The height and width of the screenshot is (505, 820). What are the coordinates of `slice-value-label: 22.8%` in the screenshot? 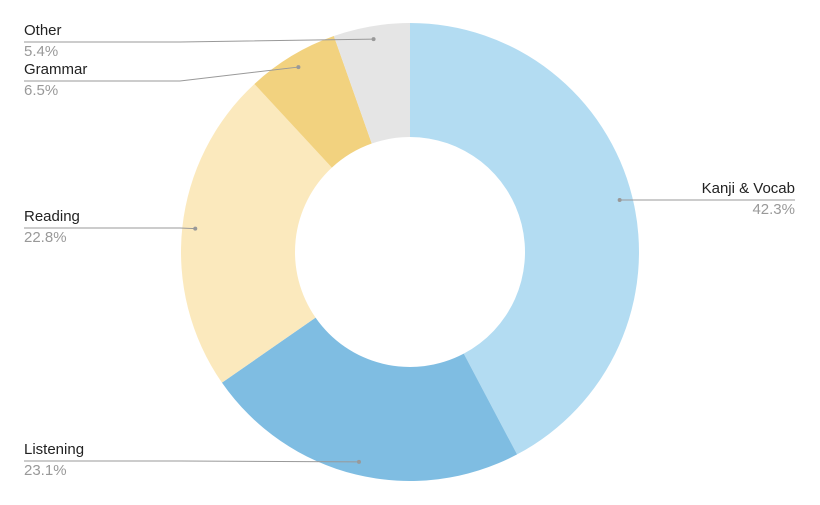 It's located at (45, 237).